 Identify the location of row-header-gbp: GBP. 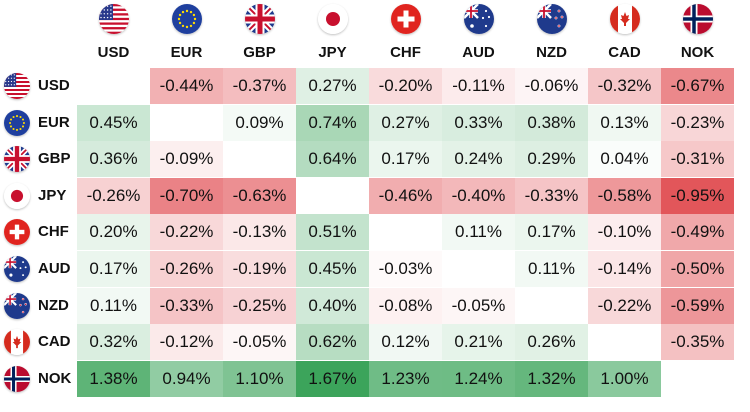
(54, 159).